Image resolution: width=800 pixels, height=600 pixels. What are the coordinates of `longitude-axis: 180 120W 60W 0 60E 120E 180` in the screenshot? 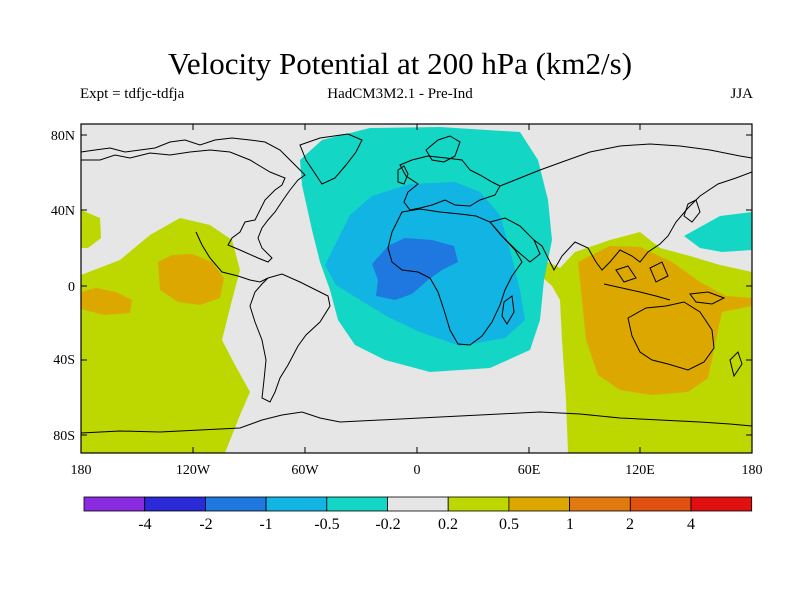 It's located at (417, 470).